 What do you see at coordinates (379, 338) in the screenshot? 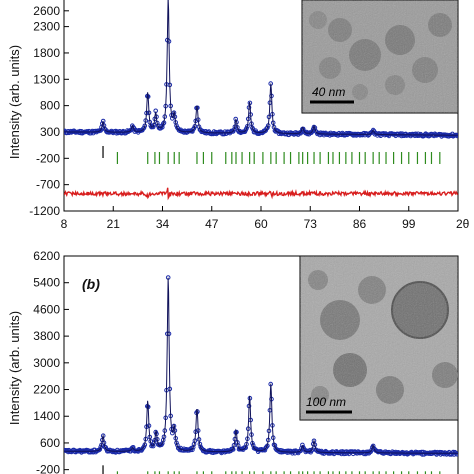
I see `tem-inset-b: 100 nm` at bounding box center [379, 338].